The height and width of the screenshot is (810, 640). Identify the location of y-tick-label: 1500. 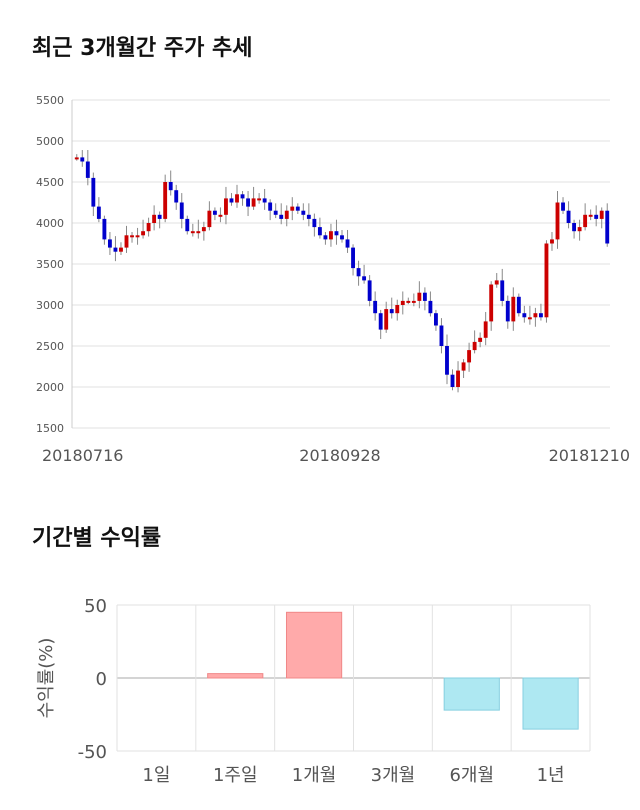
(50, 428).